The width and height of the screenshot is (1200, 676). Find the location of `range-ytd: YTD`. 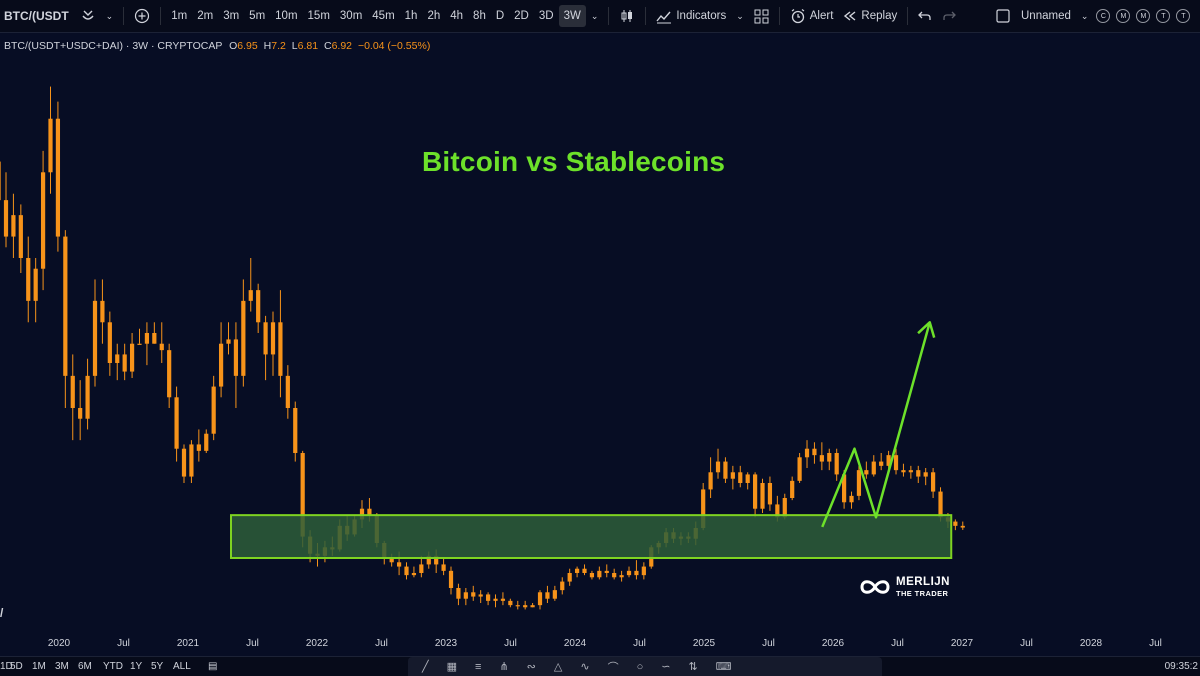

range-ytd: YTD is located at coordinates (113, 666).